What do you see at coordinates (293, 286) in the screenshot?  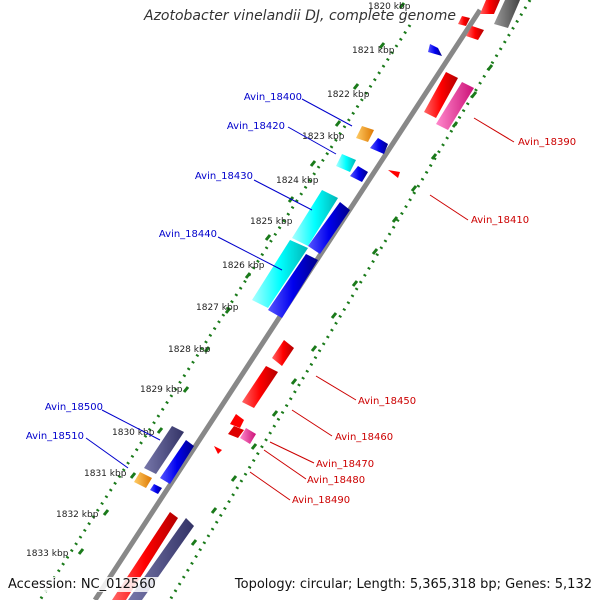 I see `gene-avin-18440-blue` at bounding box center [293, 286].